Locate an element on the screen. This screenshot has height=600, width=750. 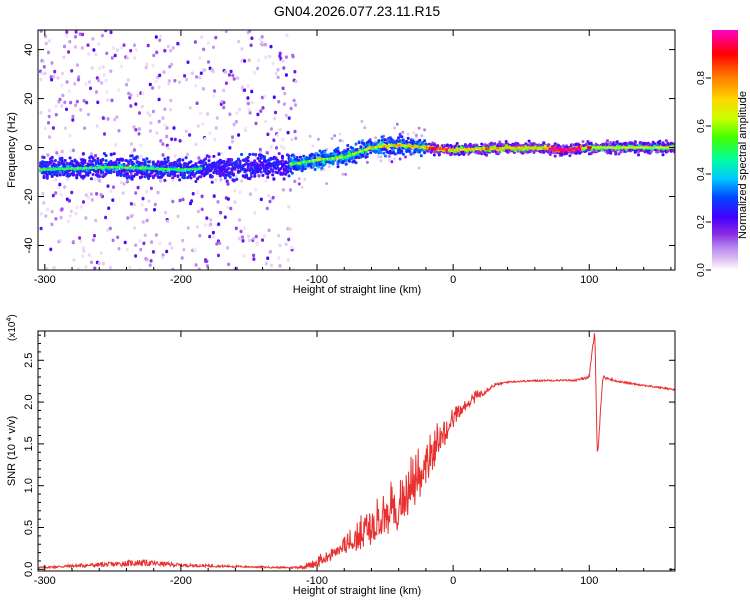
spectrogram-x-tick-label: 0 is located at coordinates (453, 280).